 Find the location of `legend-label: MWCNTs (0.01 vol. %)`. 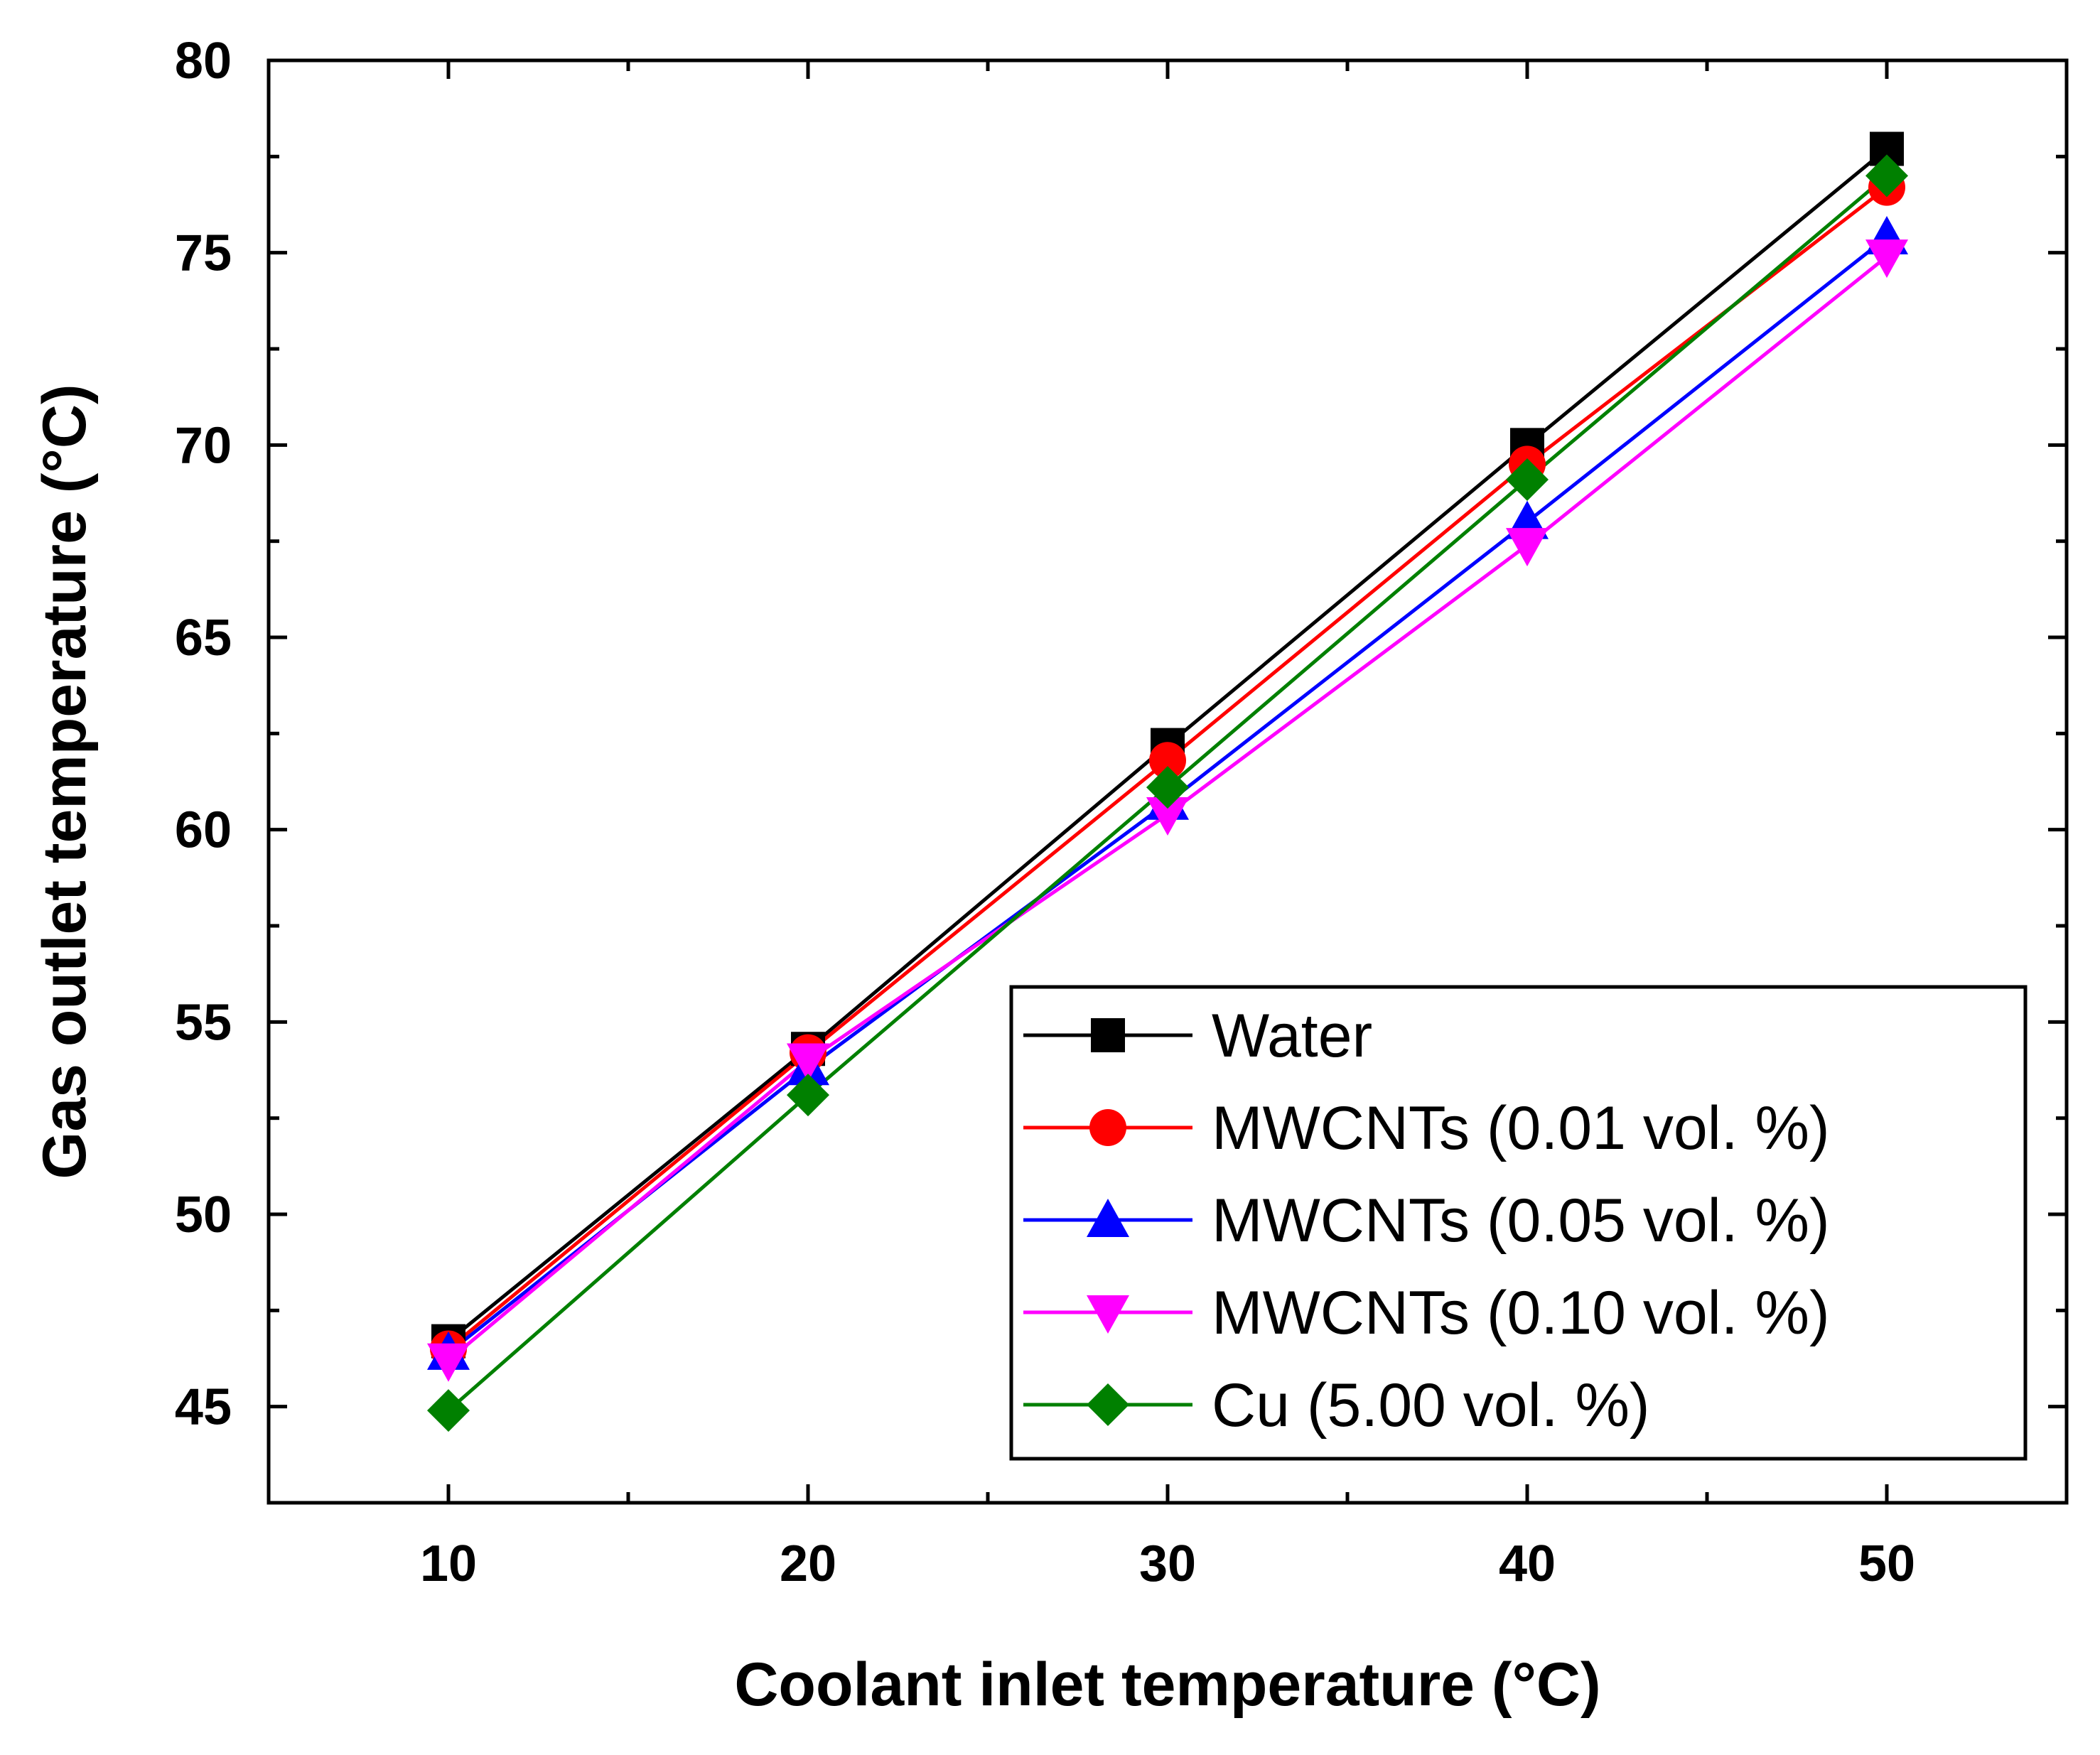

legend-label: MWCNTs (0.01 vol. %) is located at coordinates (1521, 1128).